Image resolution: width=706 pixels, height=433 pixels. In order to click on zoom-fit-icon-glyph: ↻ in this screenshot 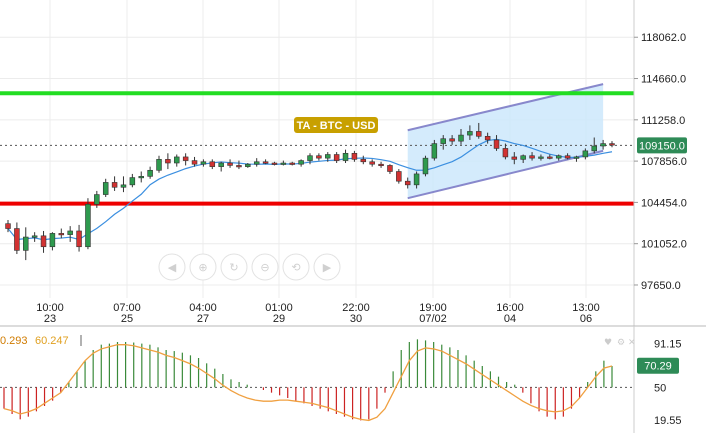, I will do `click(233, 267)`.